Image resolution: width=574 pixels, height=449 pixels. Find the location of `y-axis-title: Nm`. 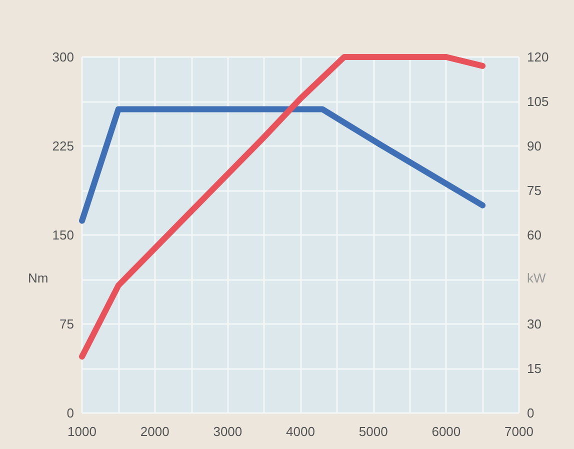

y-axis-title: Nm is located at coordinates (38, 278).